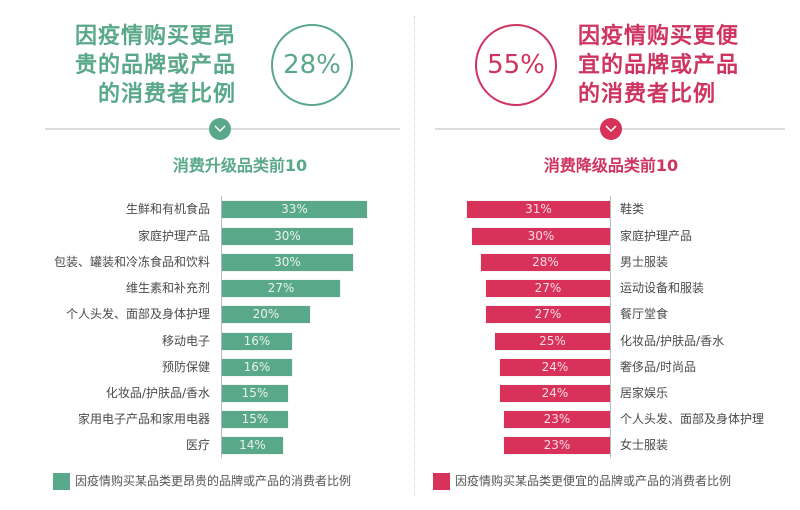 The image size is (800, 510). I want to click on left-bar: 27%, so click(281, 288).